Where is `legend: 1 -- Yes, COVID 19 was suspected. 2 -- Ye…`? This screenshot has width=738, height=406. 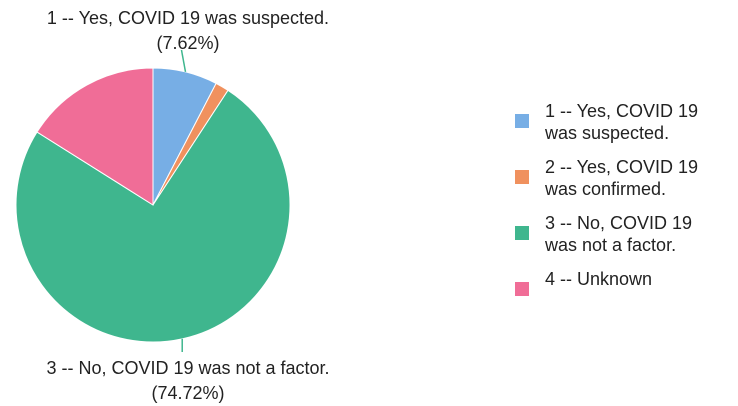 legend: 1 -- Yes, COVID 19 was suspected. 2 -- Ye… is located at coordinates (615, 204).